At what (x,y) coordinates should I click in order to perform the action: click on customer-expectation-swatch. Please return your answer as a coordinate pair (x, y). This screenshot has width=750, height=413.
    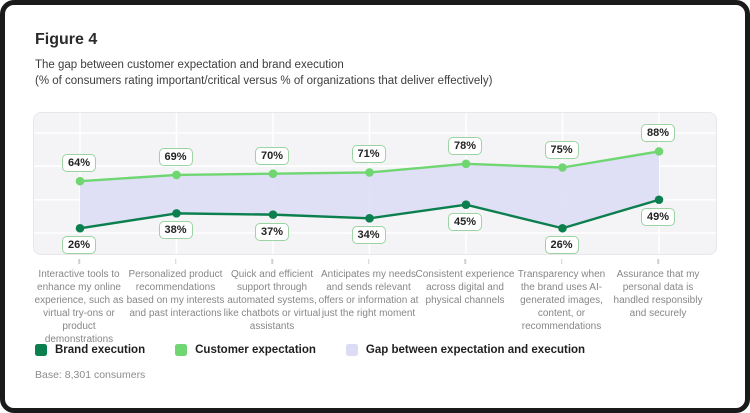
    Looking at the image, I should click on (181, 350).